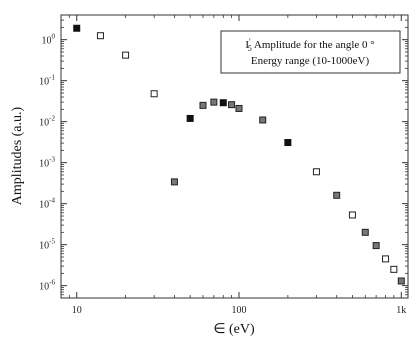 The height and width of the screenshot is (343, 411). Describe the element at coordinates (52, 201) in the screenshot. I see `y-tick-exponent: -4` at that location.